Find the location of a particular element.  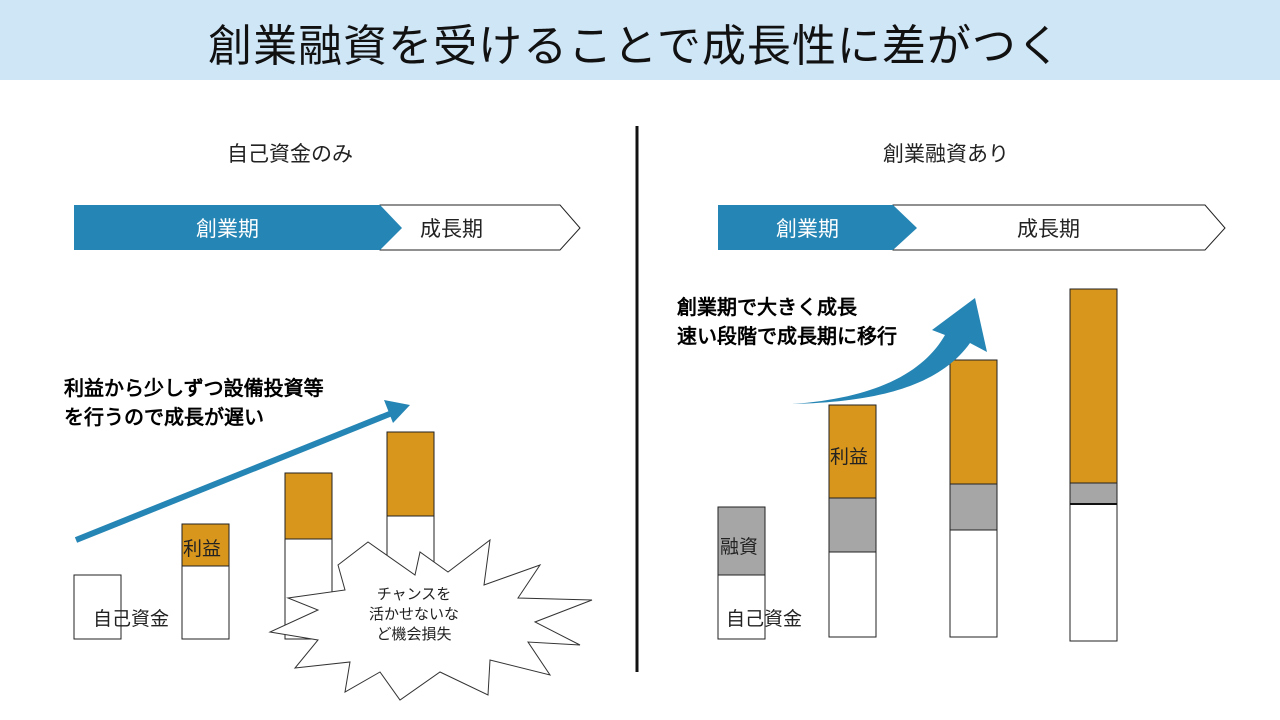

right-phase-startup-chevron is located at coordinates (817, 227).